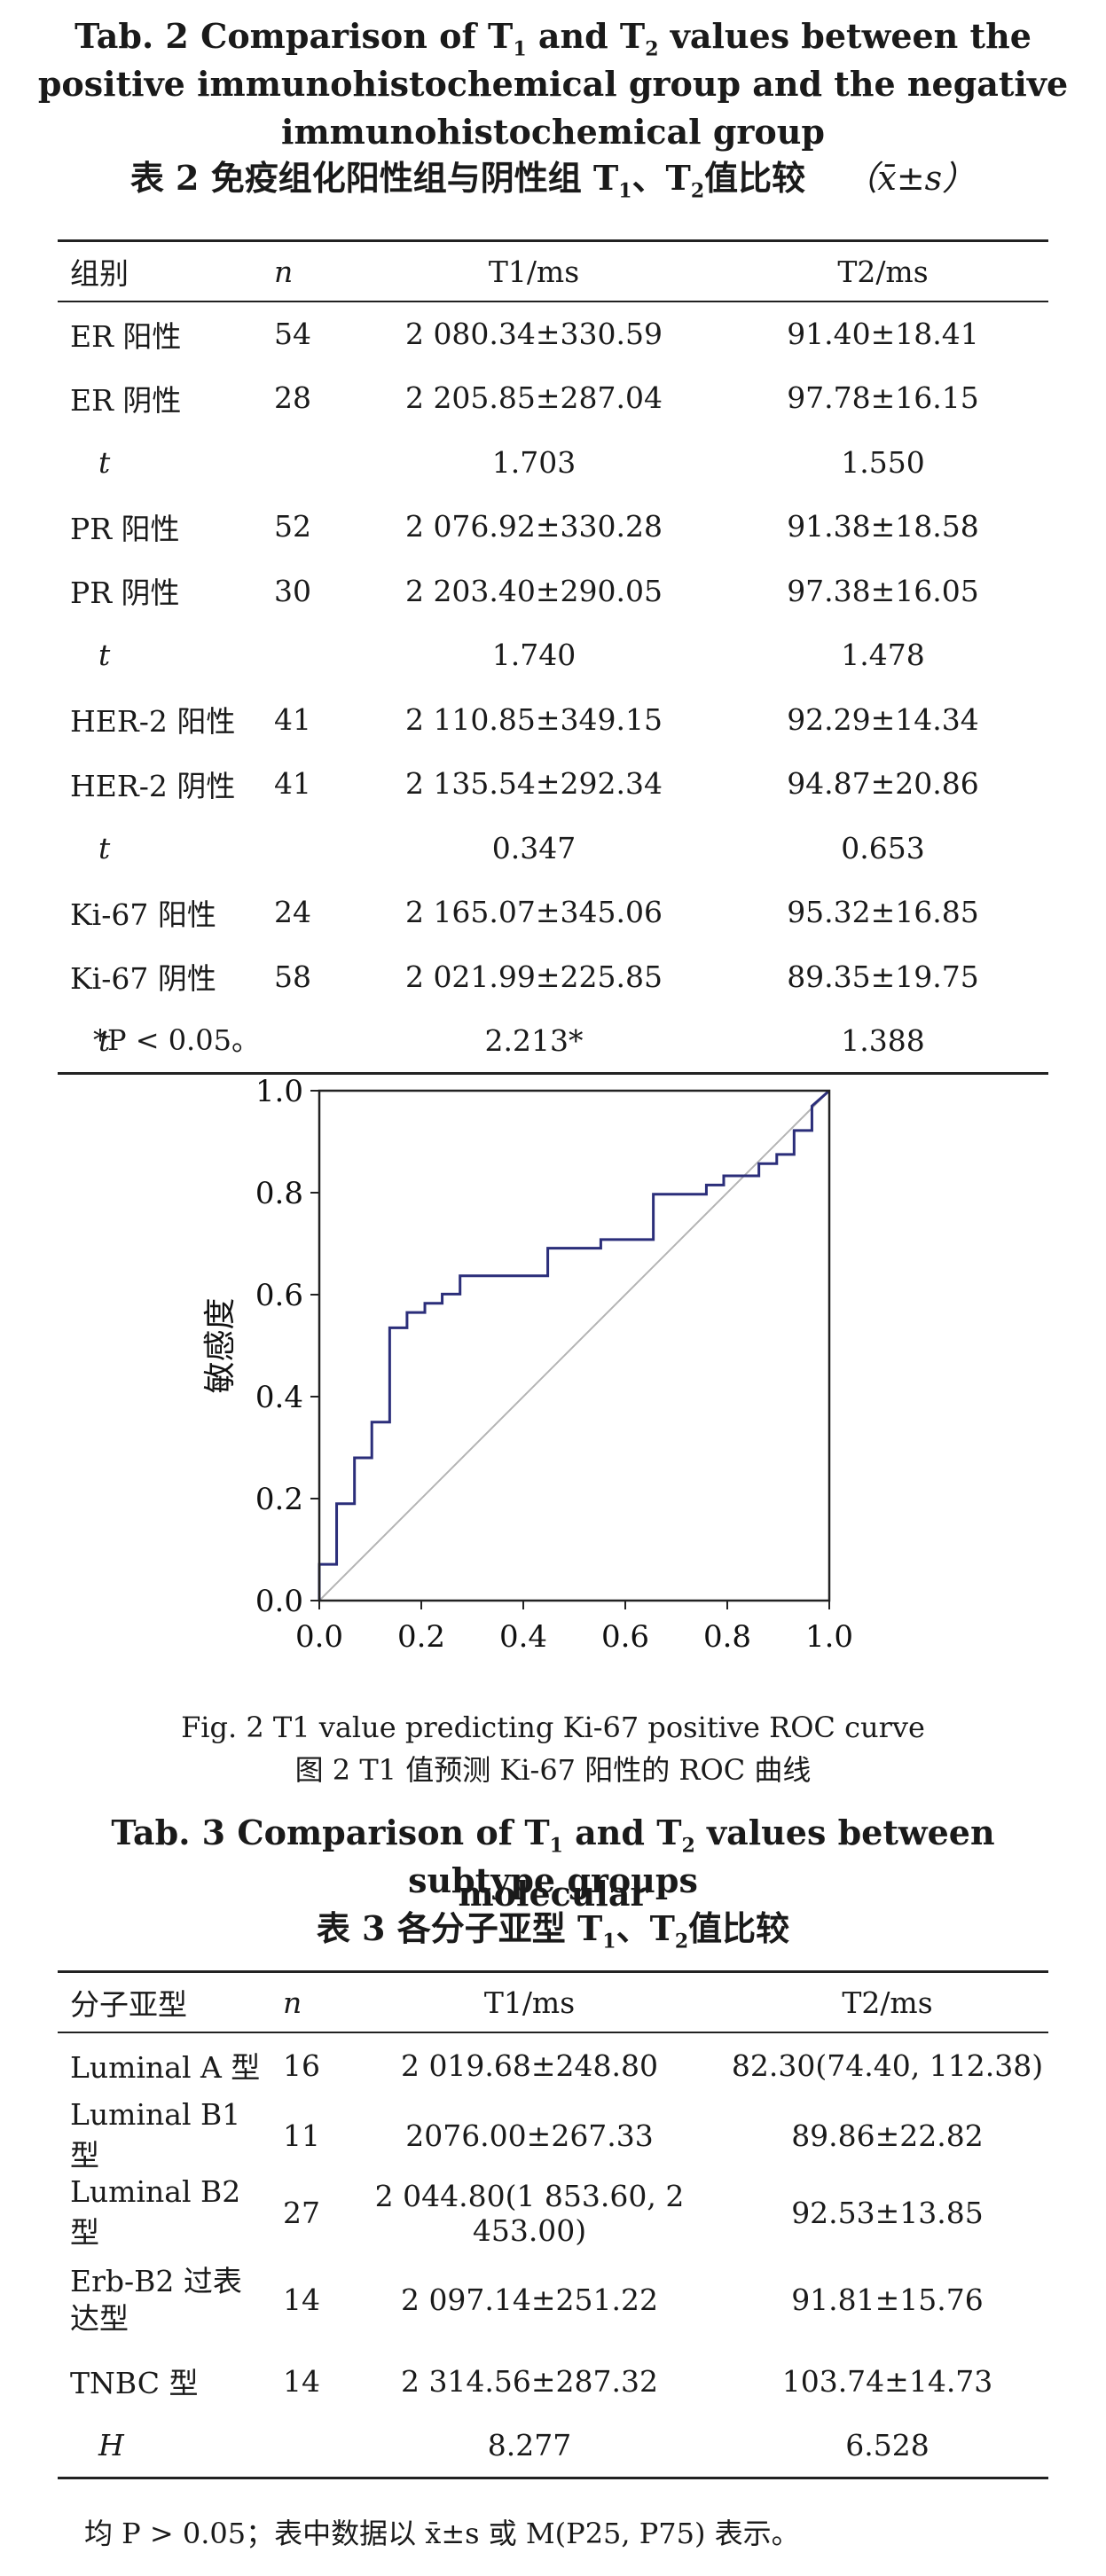 The height and width of the screenshot is (2576, 1106). I want to click on table3-row: Luminal B1 型 11 2076.00±267.33 89.86±22.82, so click(553, 2135).